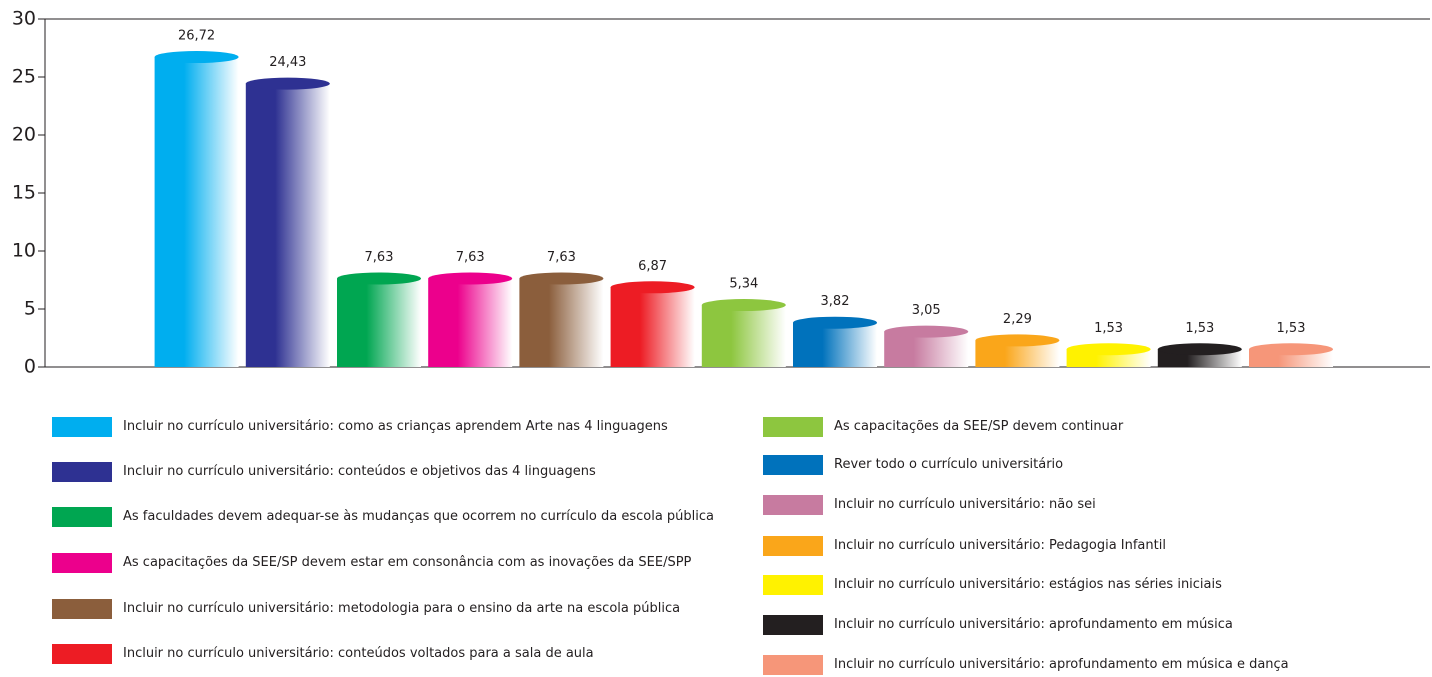 This screenshot has width=1432, height=677. I want to click on y-tick-label: 30, so click(24, 19).